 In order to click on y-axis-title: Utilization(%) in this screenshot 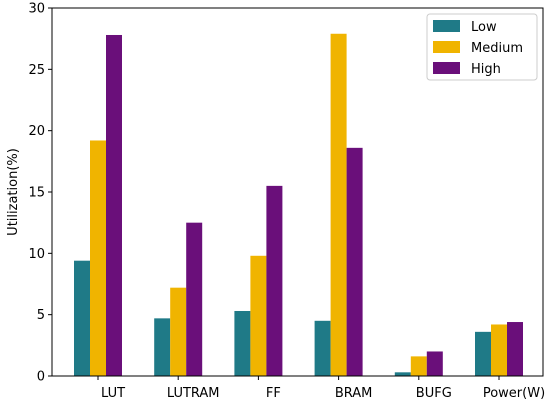, I will do `click(13, 192)`.